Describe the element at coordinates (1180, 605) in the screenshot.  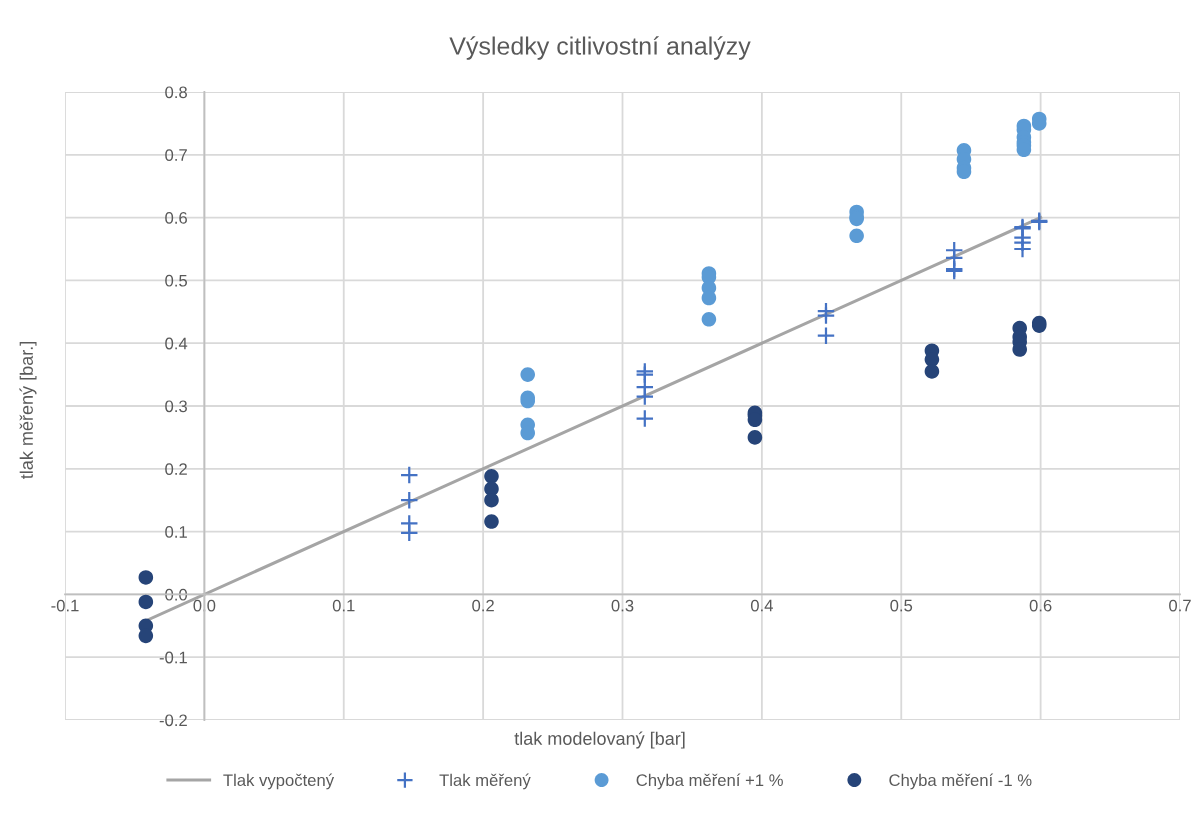
I see `x-tick-label: 0.7` at that location.